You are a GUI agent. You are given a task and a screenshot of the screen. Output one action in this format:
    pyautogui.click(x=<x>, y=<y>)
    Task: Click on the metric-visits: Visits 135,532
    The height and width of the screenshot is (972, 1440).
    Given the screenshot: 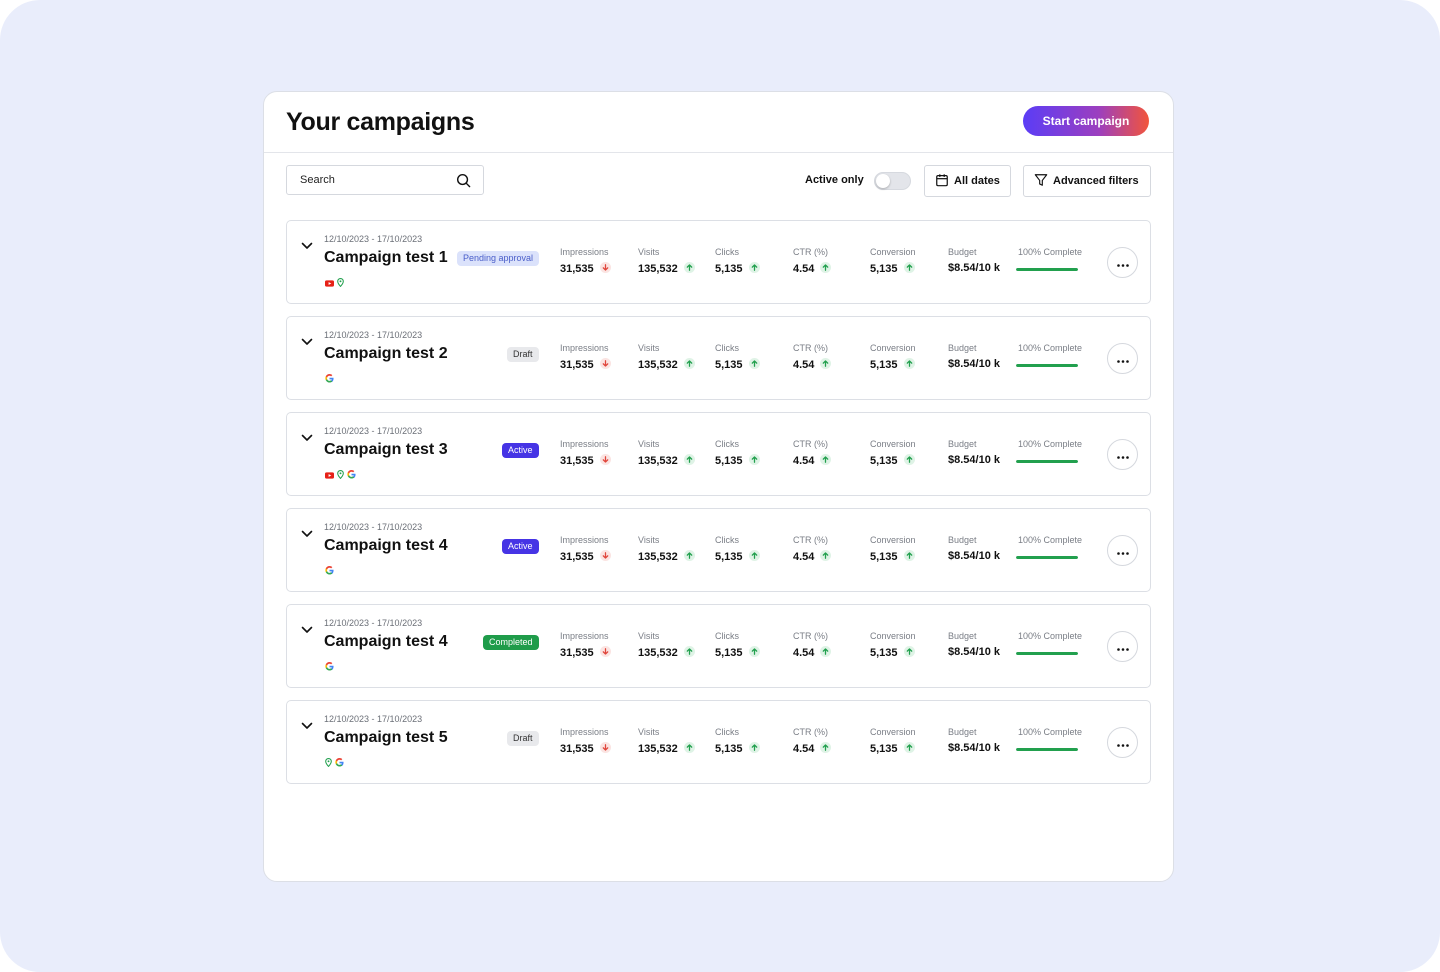 What is the action you would take?
    pyautogui.click(x=666, y=741)
    